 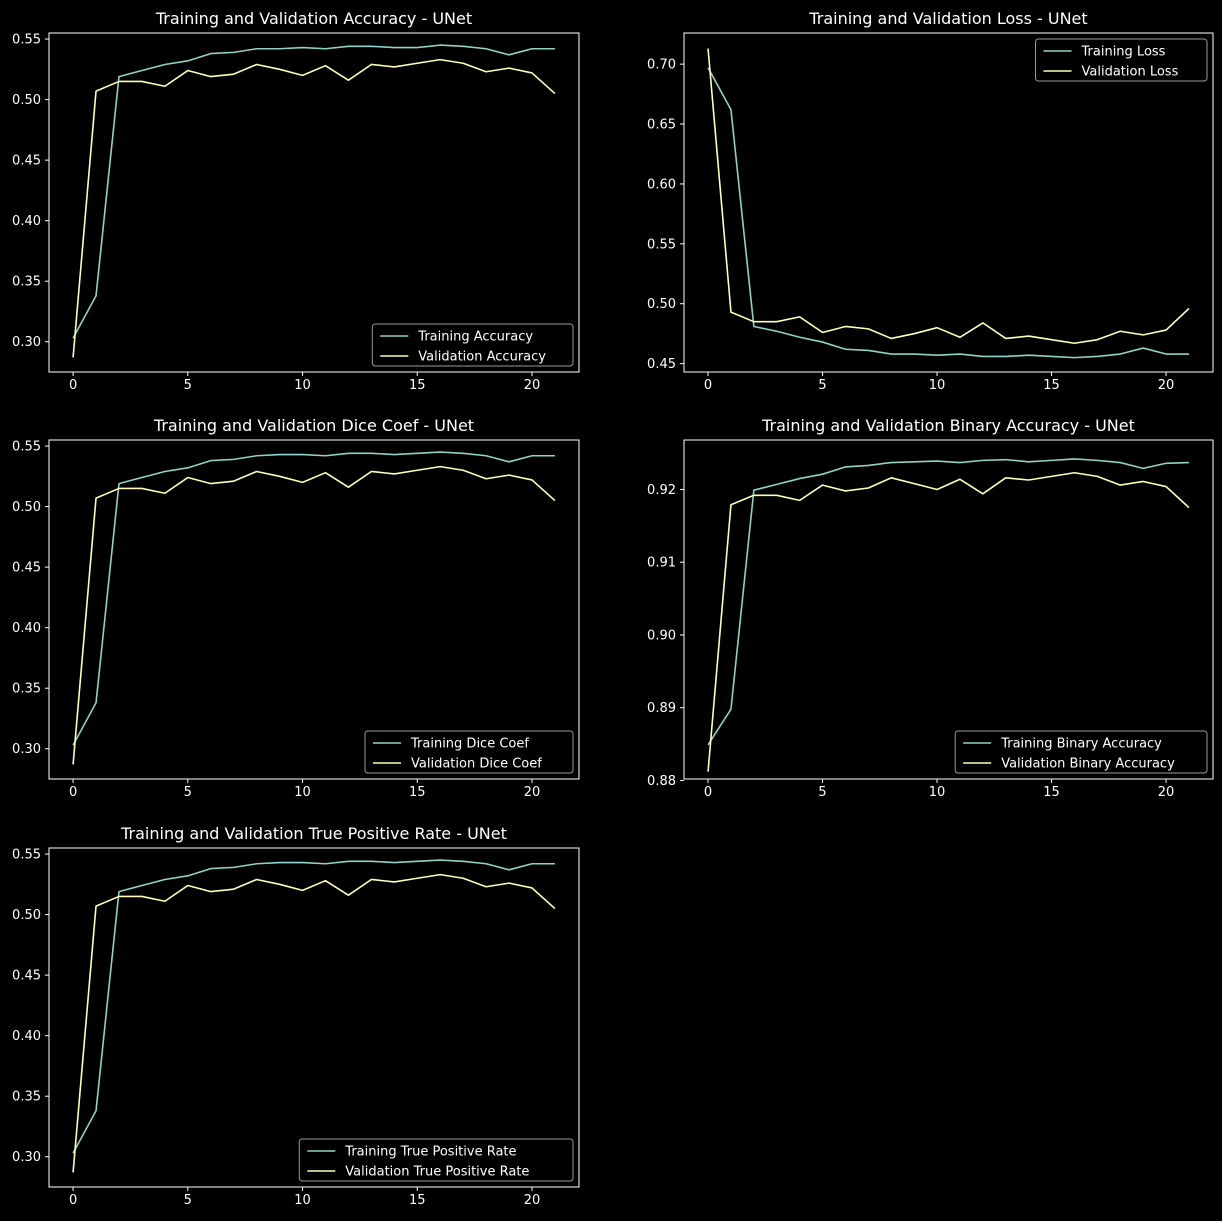 What do you see at coordinates (1130, 72) in the screenshot?
I see `legend-label: Validation Loss` at bounding box center [1130, 72].